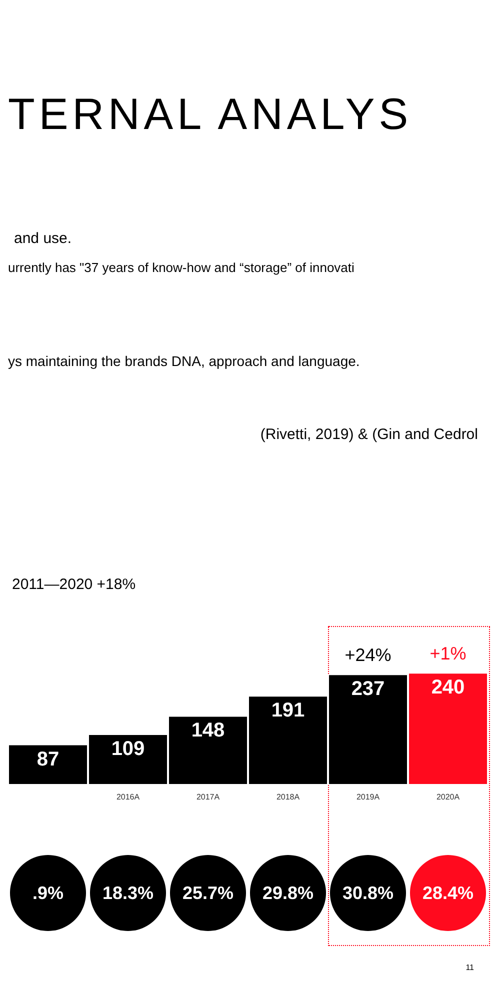 This screenshot has width=500, height=1000. What do you see at coordinates (184, 361) in the screenshot?
I see `text: ys maintaining the brands DNA, approach and language.` at bounding box center [184, 361].